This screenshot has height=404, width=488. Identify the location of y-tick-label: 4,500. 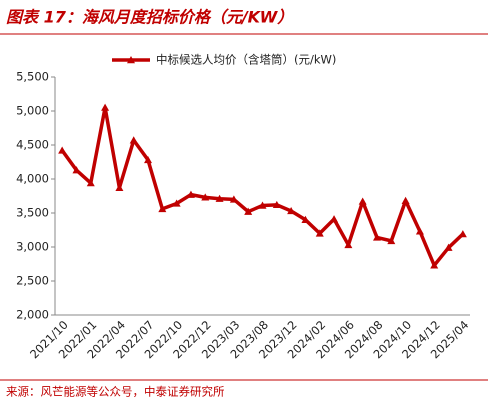
(32, 145).